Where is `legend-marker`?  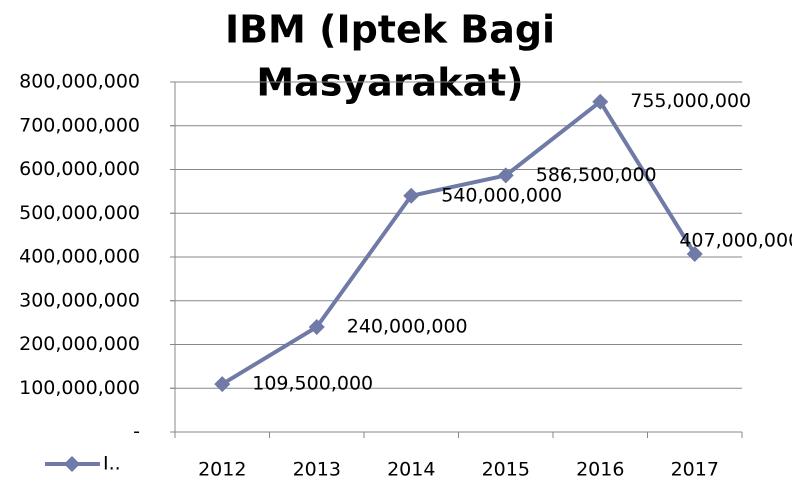
legend-marker is located at coordinates (72, 464).